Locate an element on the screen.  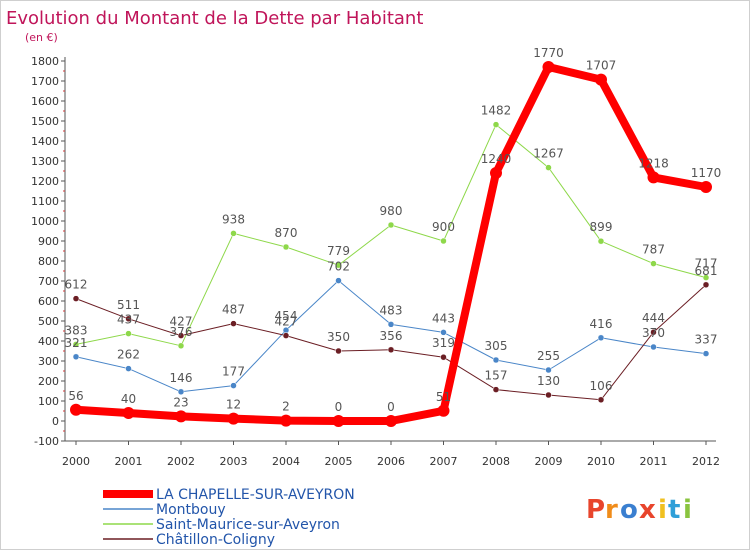
x-tick-label: 2003 is located at coordinates (234, 461).